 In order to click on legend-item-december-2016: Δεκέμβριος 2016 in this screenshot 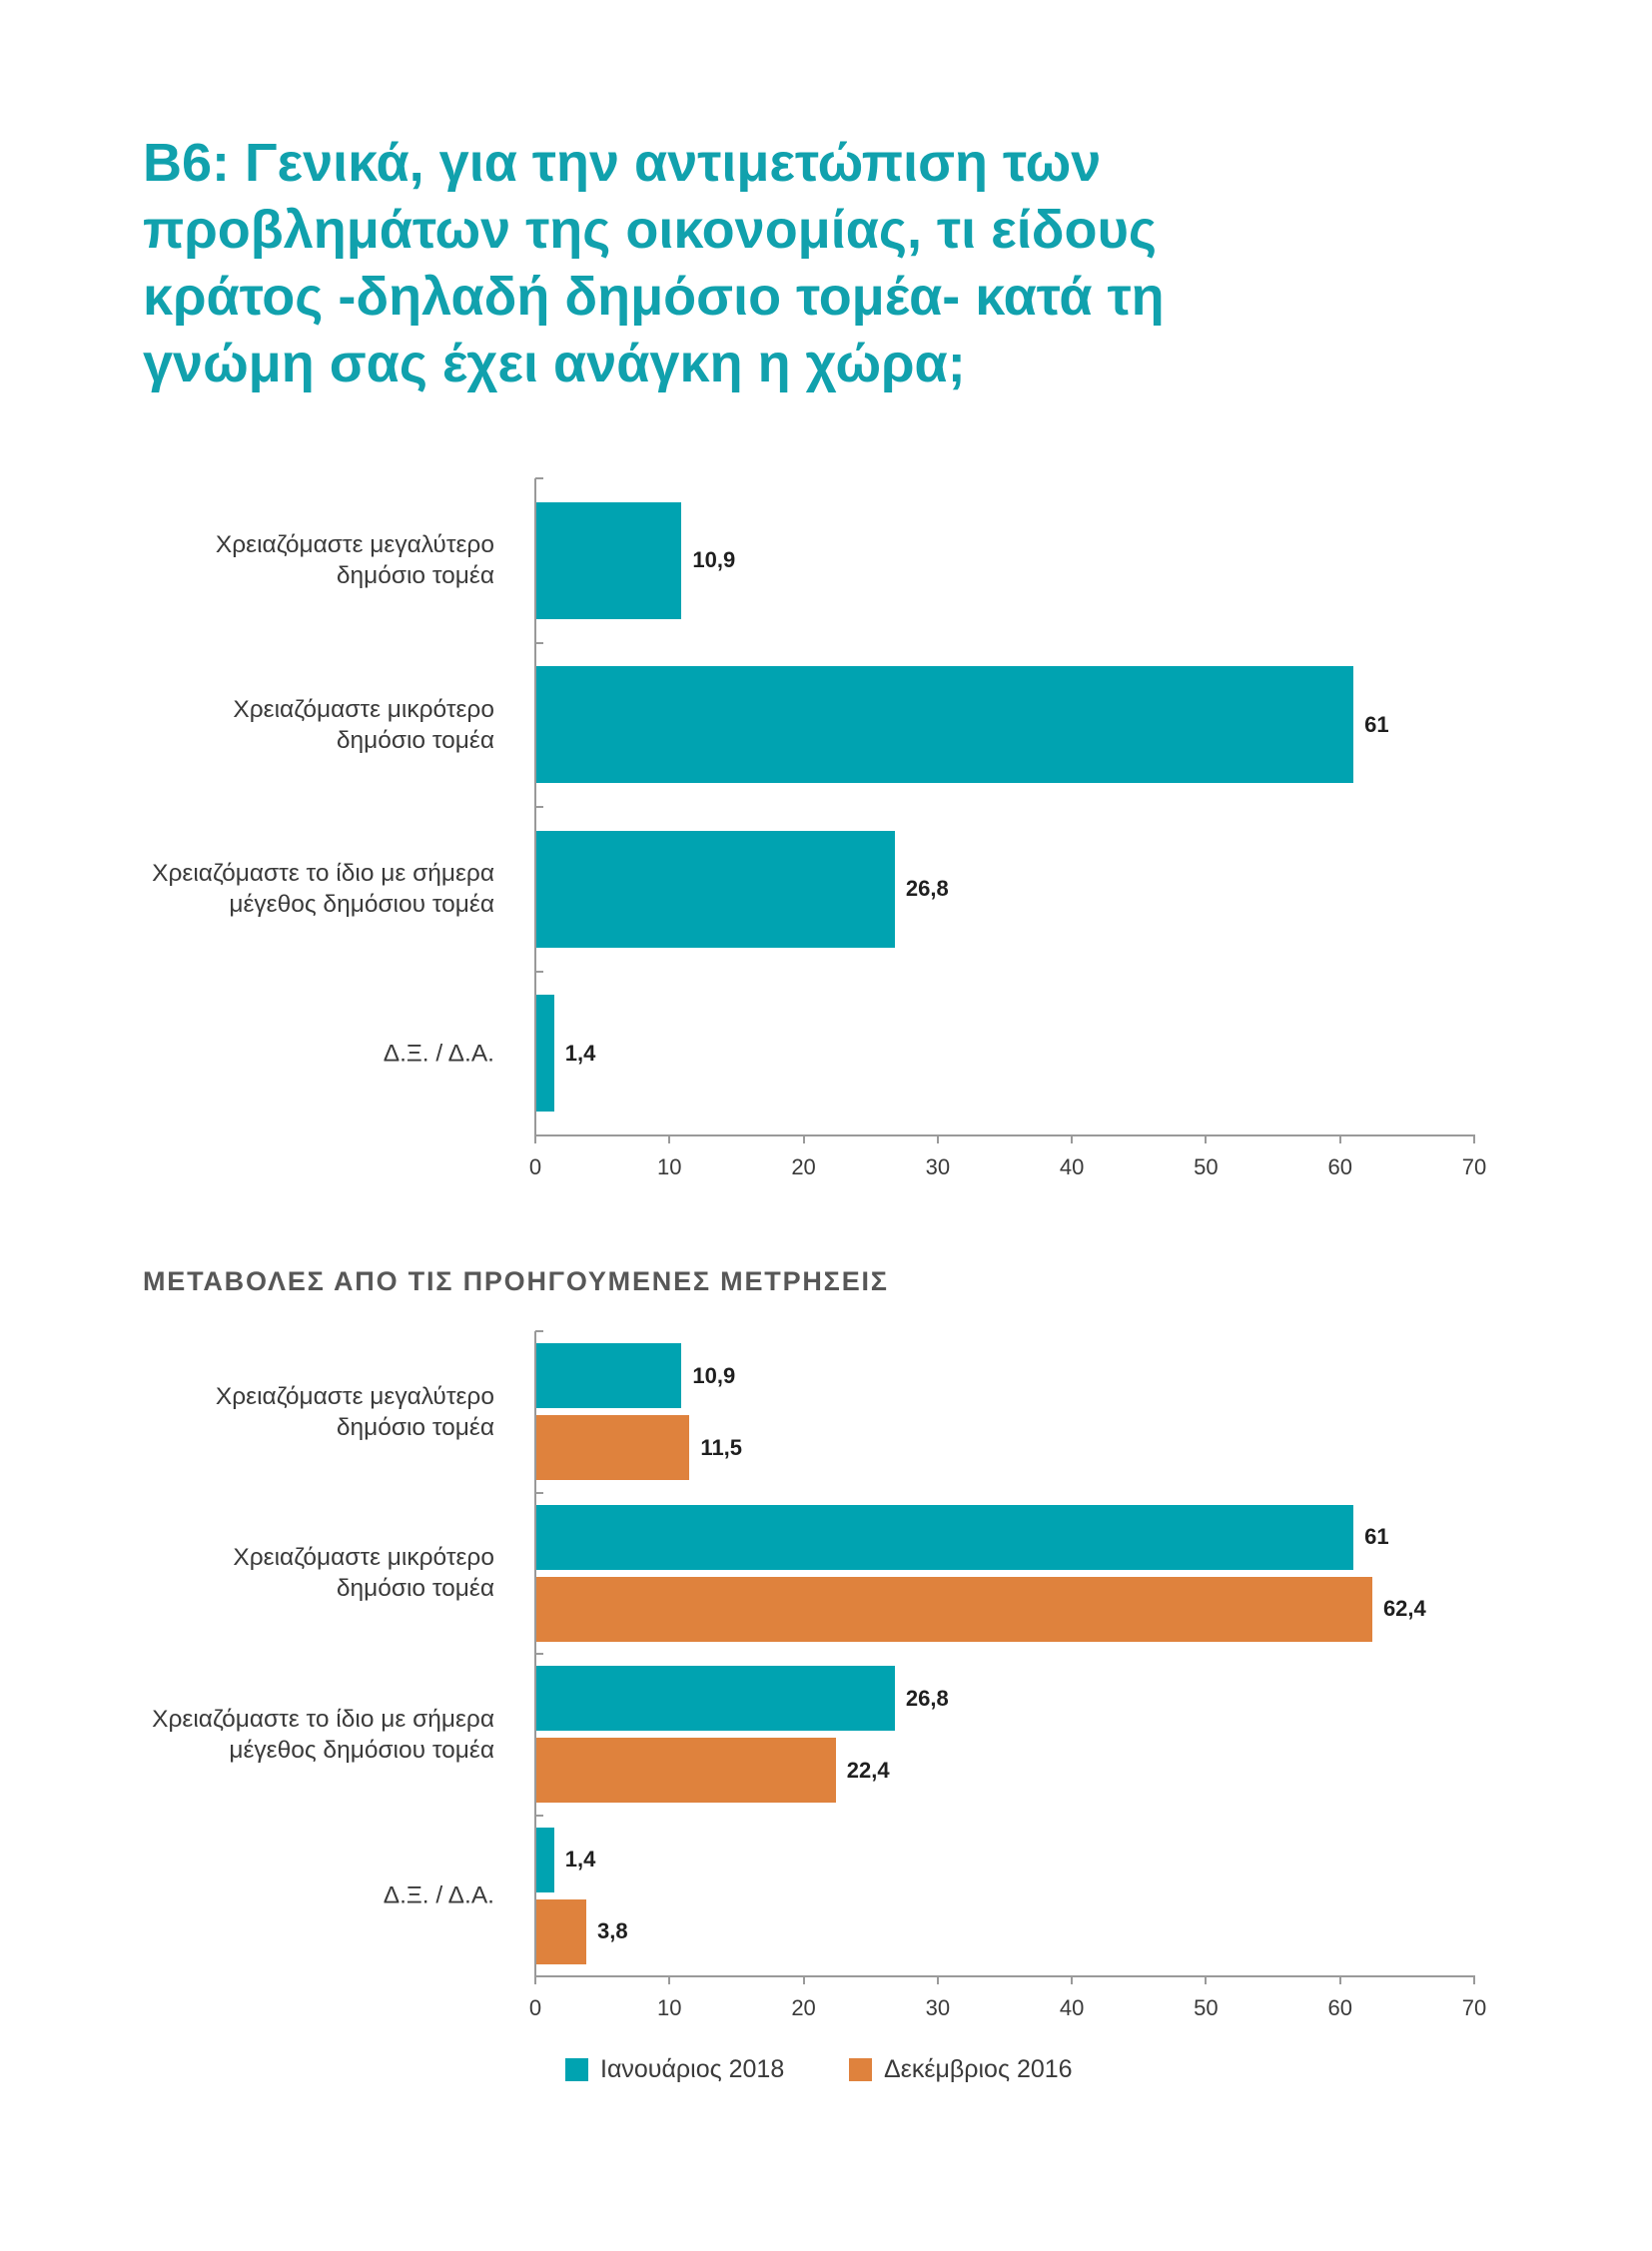, I will do `click(961, 2069)`.